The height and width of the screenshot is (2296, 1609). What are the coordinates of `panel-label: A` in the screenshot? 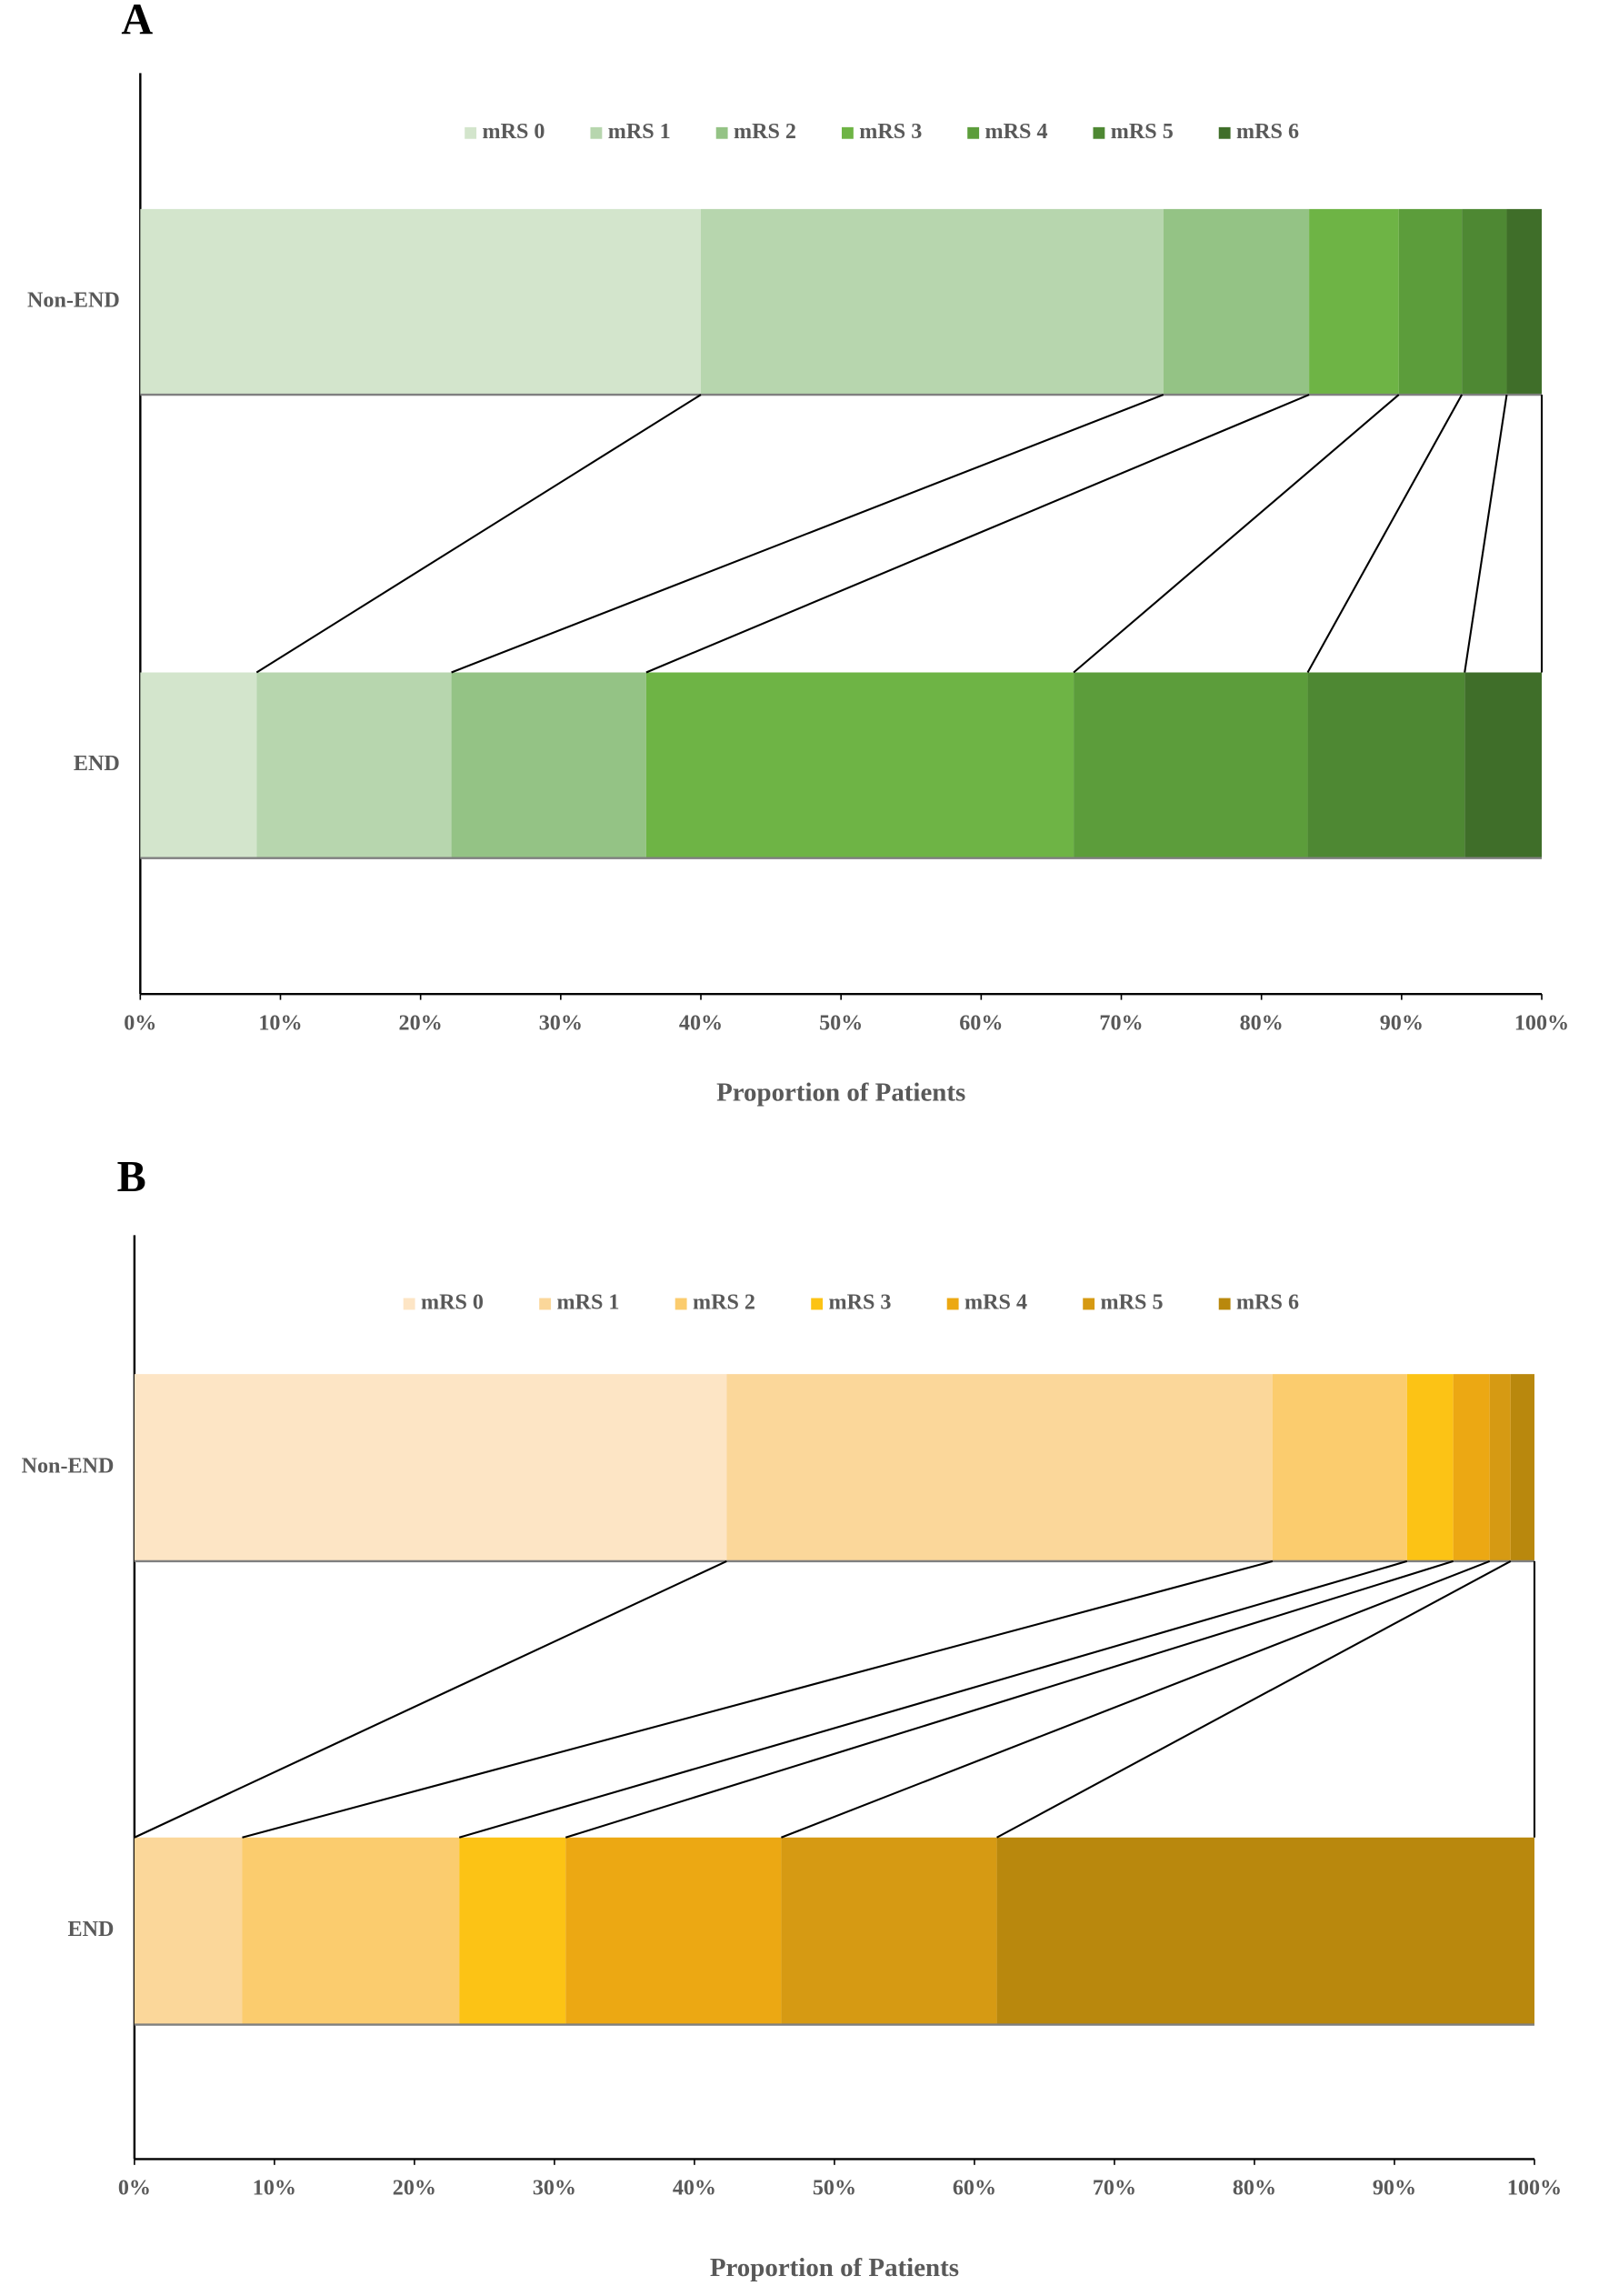 It's located at (137, 22).